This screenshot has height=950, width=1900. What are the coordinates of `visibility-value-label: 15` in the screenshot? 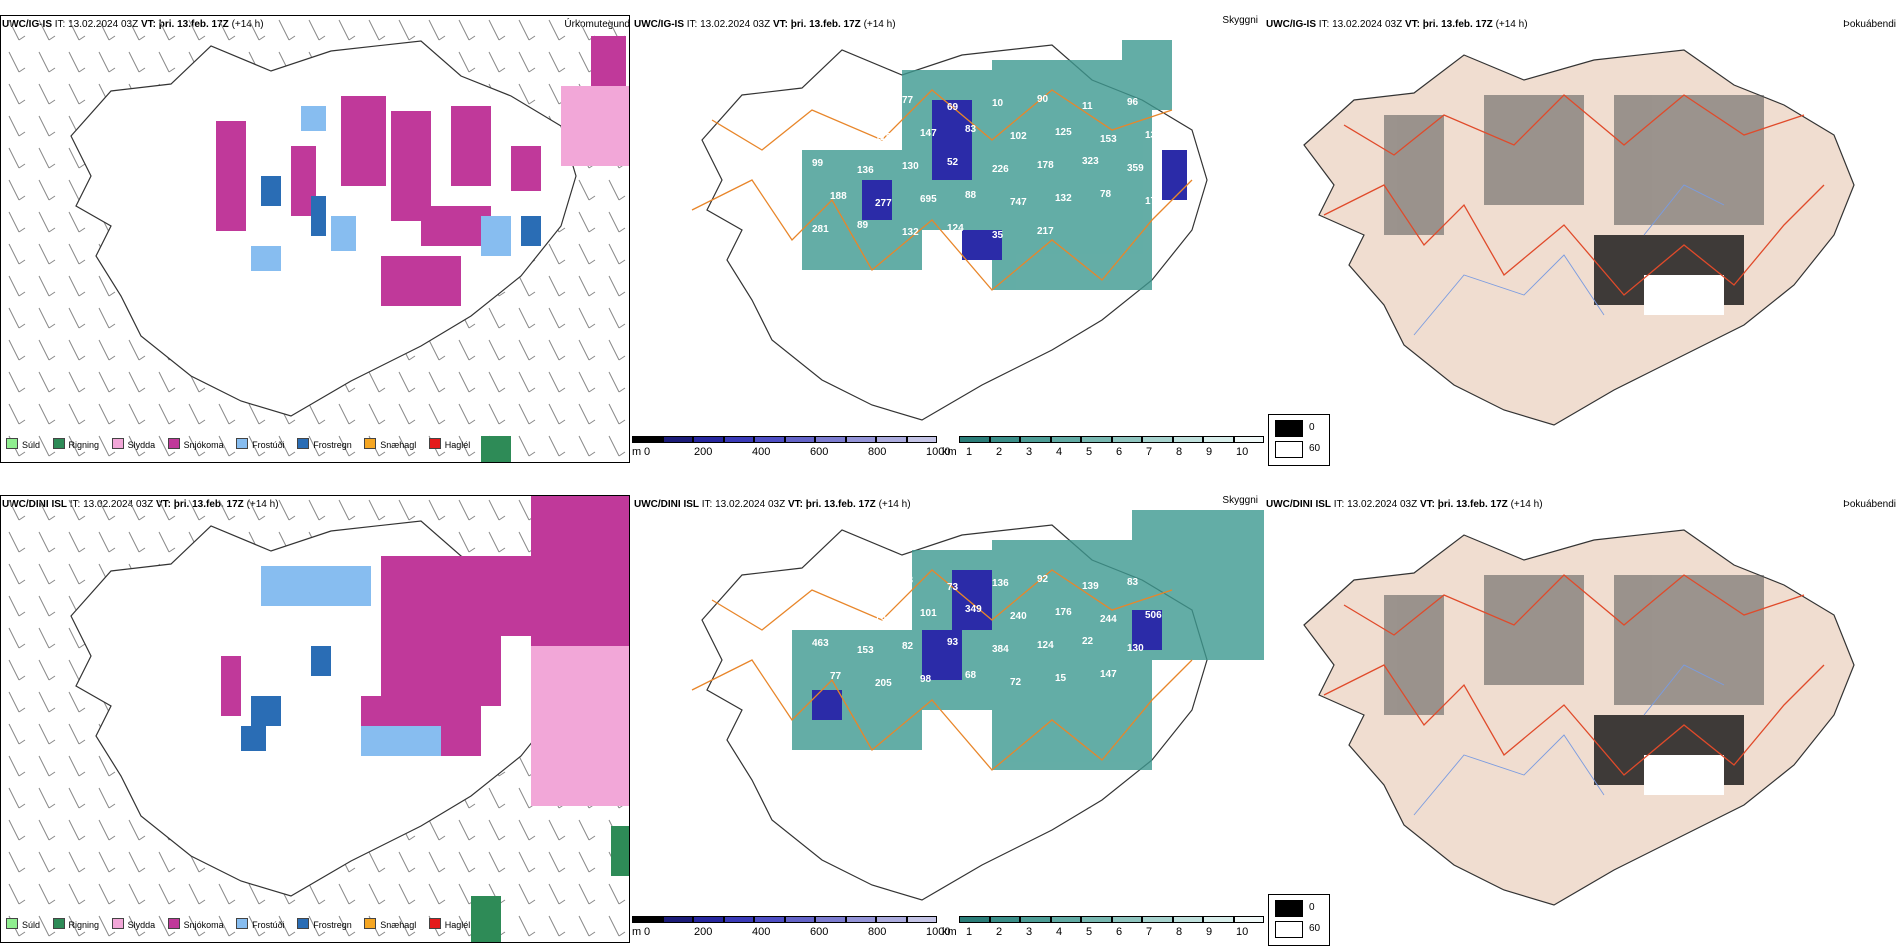 It's located at (1061, 678).